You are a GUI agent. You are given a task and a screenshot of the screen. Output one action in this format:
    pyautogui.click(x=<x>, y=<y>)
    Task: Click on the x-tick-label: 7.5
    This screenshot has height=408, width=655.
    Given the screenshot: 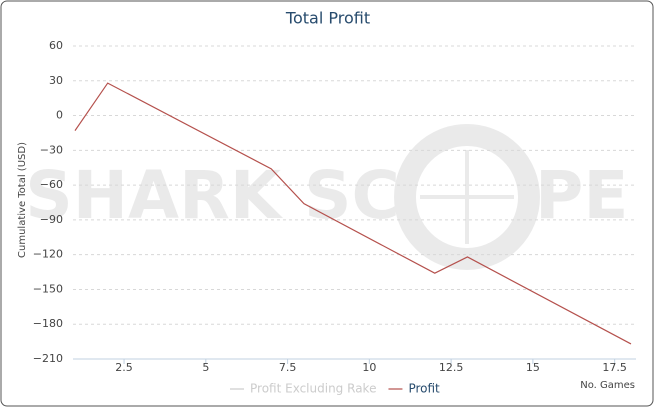 What is the action you would take?
    pyautogui.click(x=288, y=367)
    